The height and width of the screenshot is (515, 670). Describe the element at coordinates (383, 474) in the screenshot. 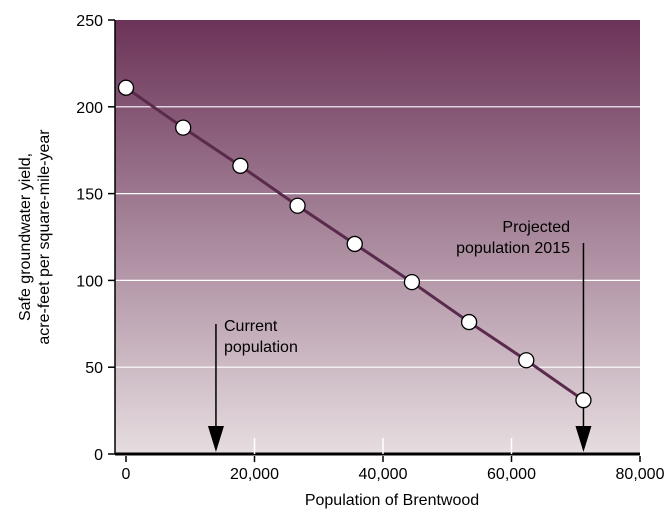

I see `x-tick-label: 40,000` at that location.